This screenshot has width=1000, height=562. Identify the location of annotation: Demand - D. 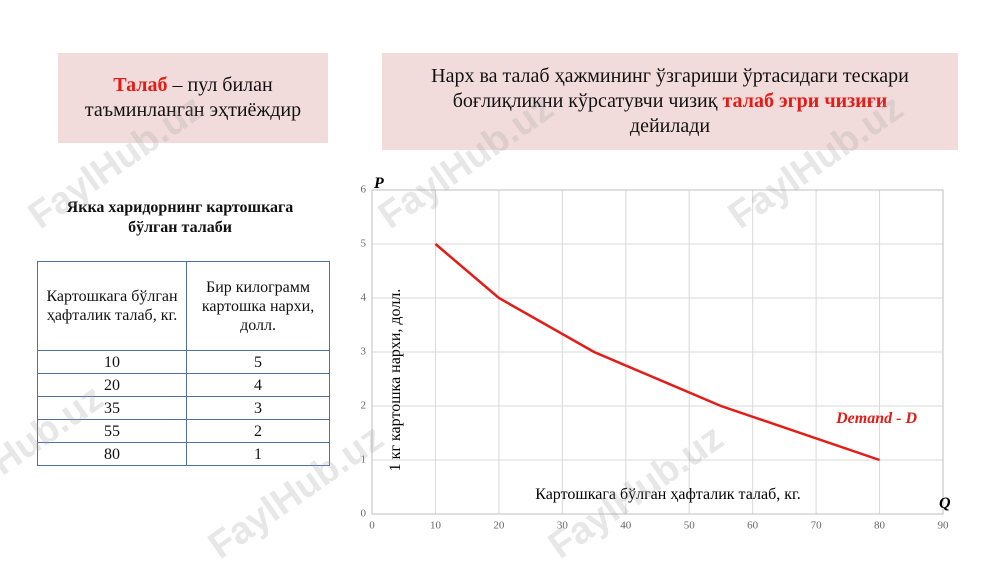
(876, 418).